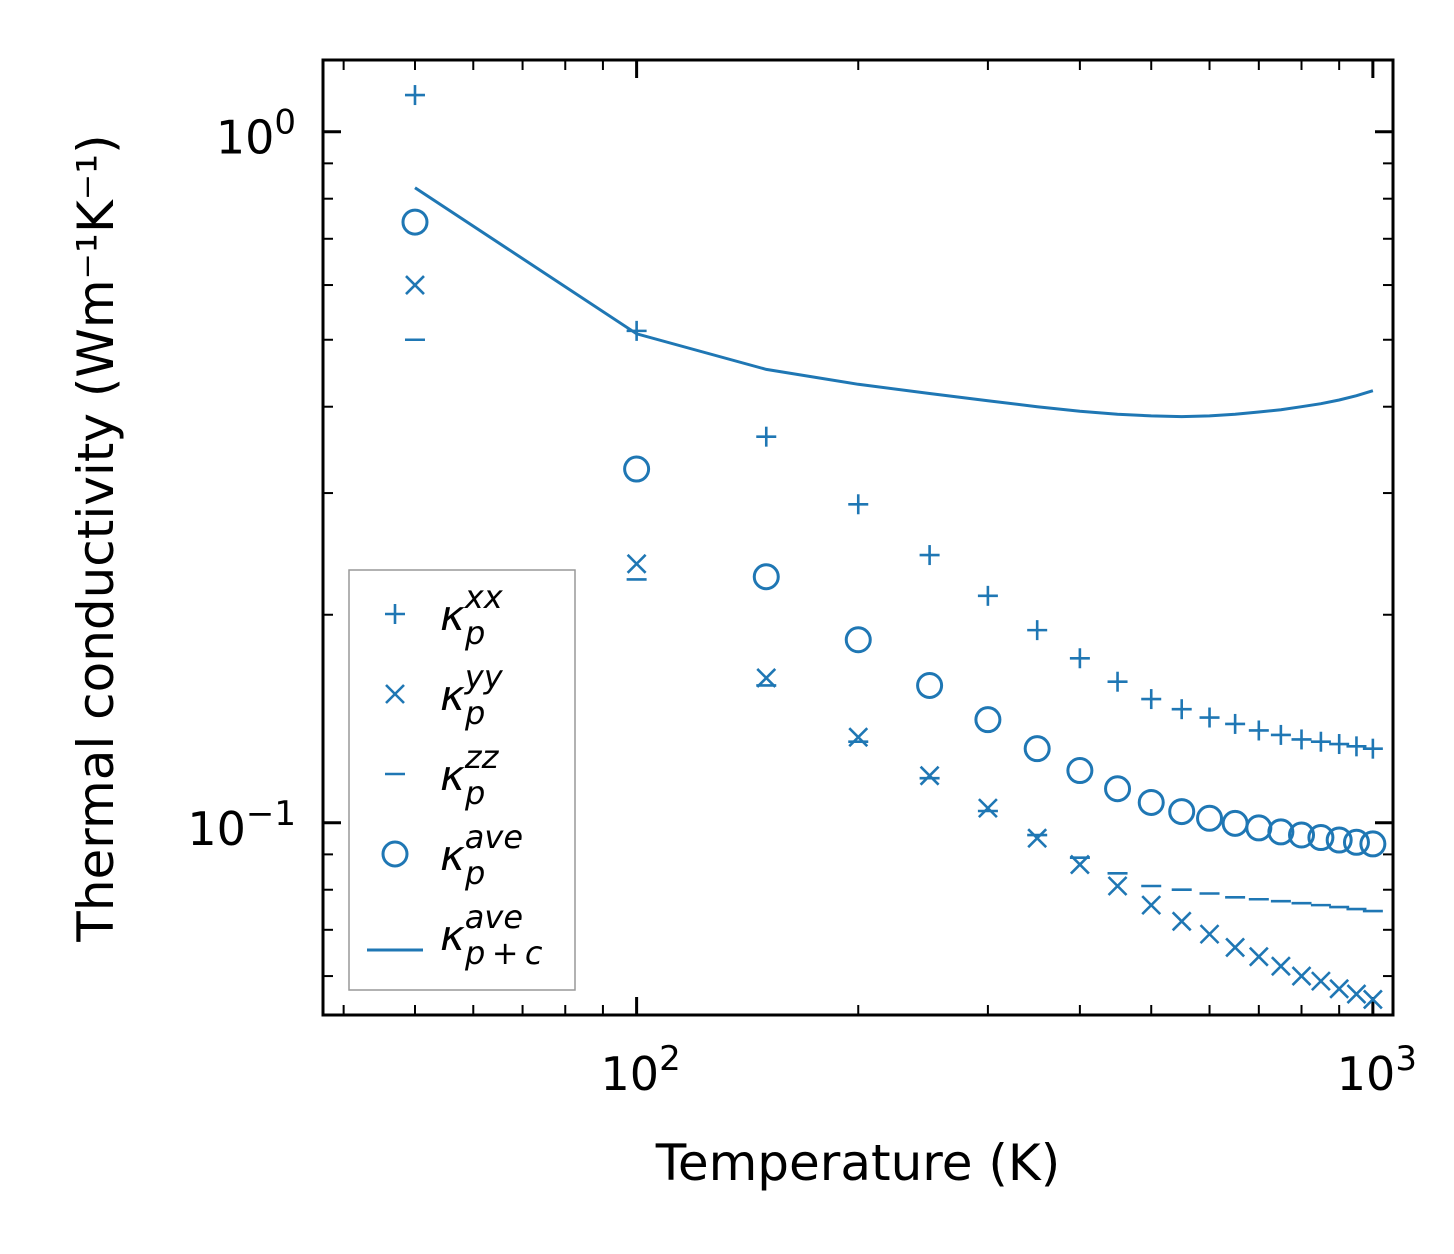  What do you see at coordinates (96, 538) in the screenshot?
I see `y-axis-title: Thermal conductivity (Wm⁻¹K⁻¹)` at bounding box center [96, 538].